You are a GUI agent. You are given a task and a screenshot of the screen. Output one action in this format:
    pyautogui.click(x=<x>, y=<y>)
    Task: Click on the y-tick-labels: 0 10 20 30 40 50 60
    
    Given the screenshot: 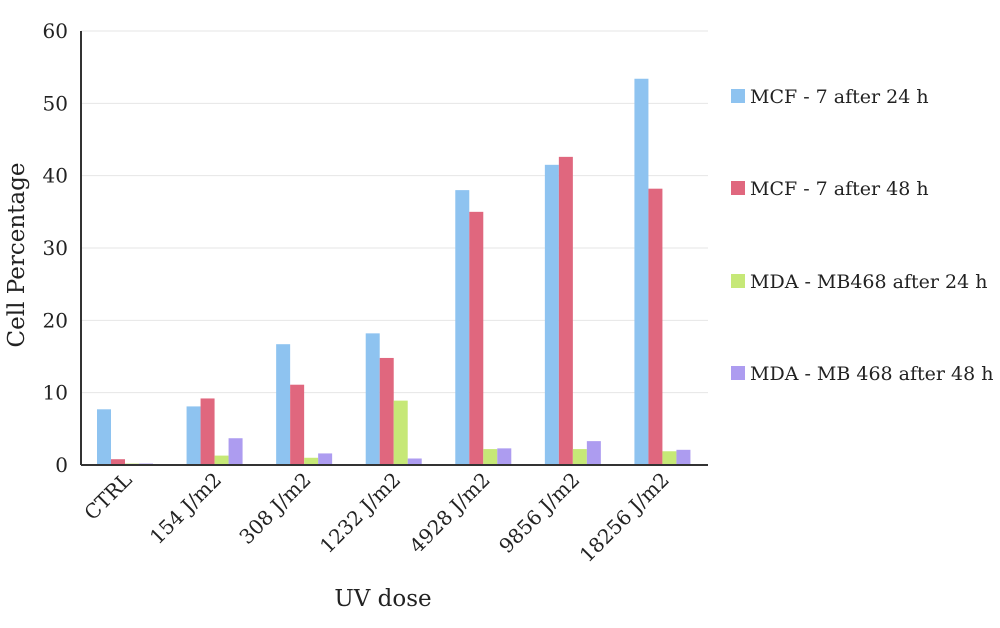 What is the action you would take?
    pyautogui.click(x=55, y=248)
    